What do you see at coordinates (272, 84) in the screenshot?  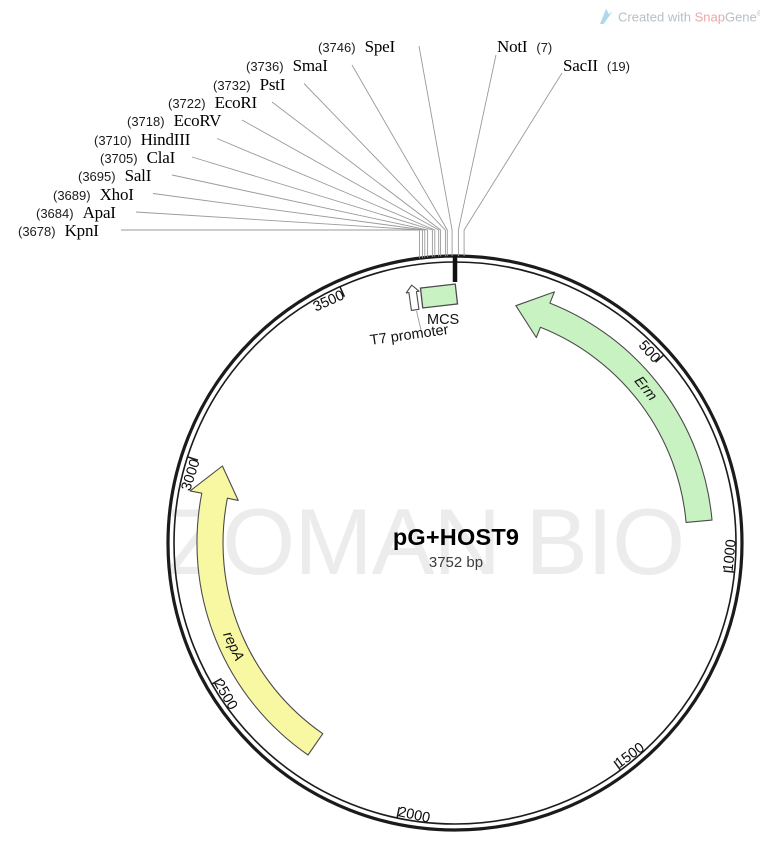 I see `enzyme-name: PstI` at bounding box center [272, 84].